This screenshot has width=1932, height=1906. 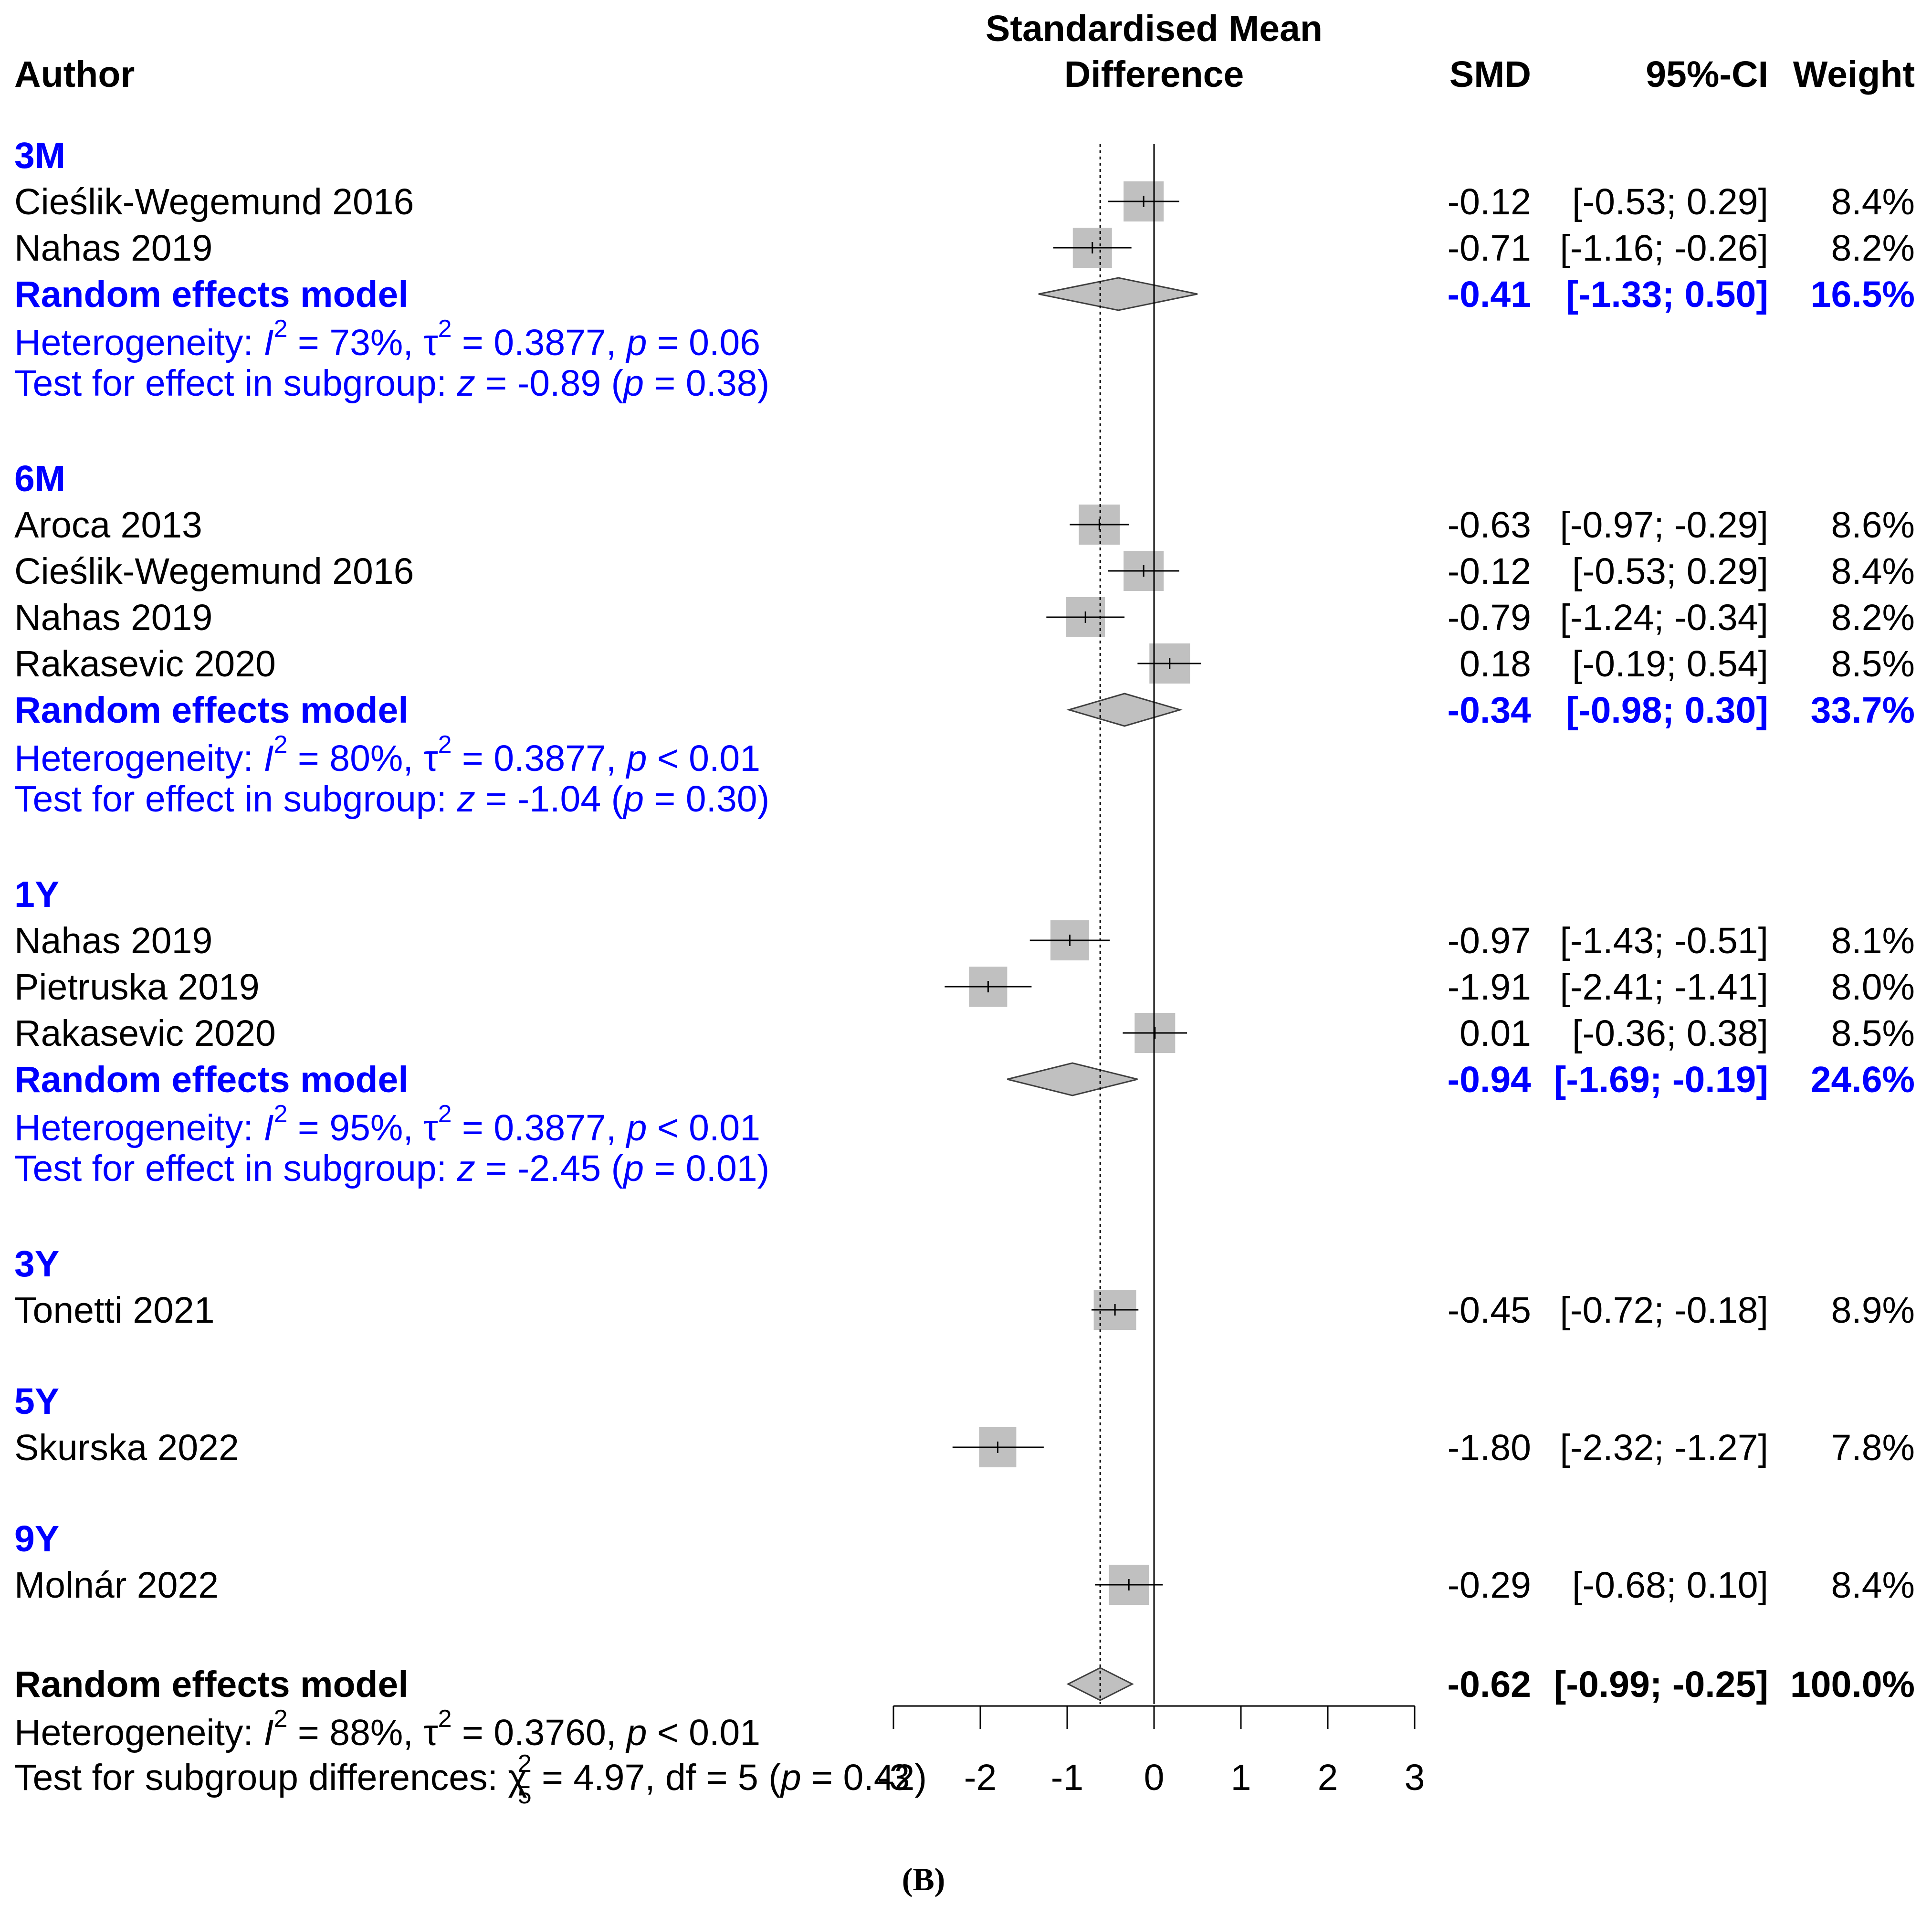 I want to click on study-ci: [-1.43; -0.51], so click(x=1664, y=940).